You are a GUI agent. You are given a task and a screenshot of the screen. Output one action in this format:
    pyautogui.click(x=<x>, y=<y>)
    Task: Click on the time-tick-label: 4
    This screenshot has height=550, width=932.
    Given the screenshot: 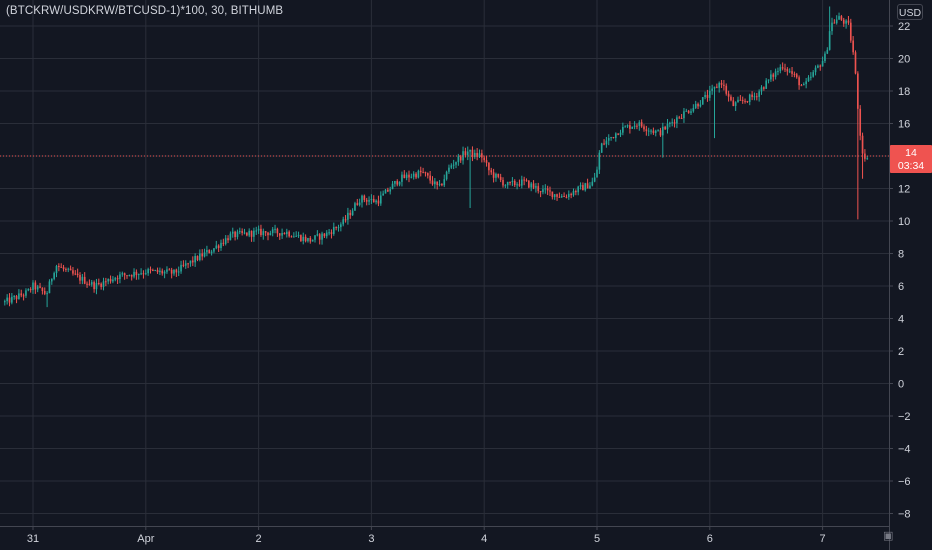 What is the action you would take?
    pyautogui.click(x=484, y=539)
    